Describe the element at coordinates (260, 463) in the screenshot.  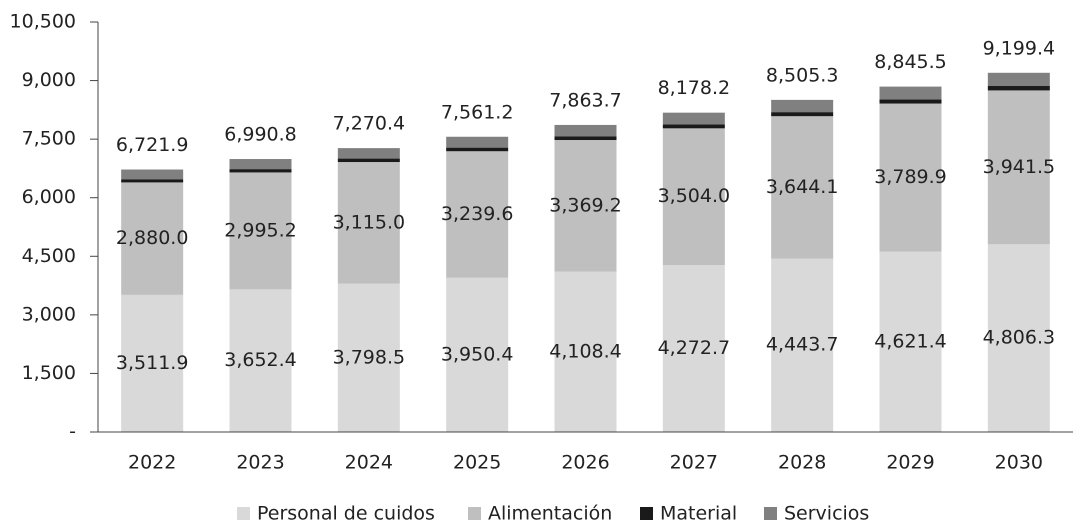
I see `x-tick-label: 2023` at that location.